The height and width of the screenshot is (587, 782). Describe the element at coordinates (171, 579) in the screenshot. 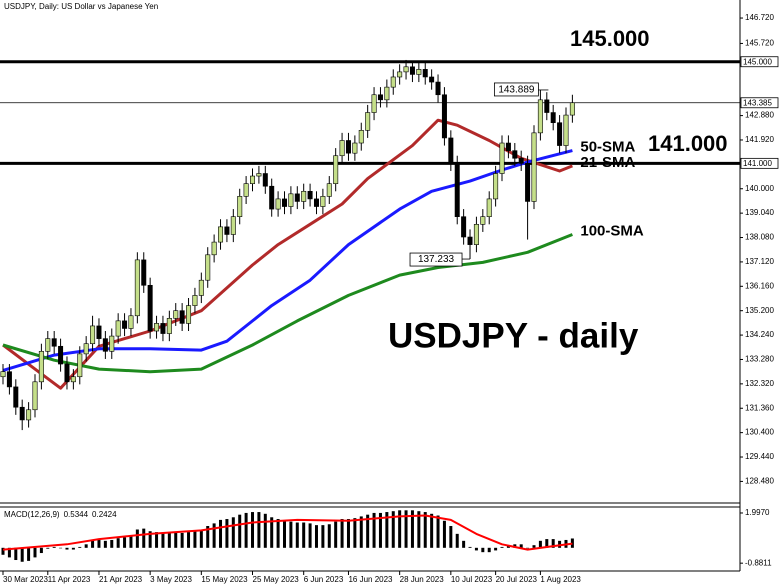

I see `x-tick-label: 3 May 2023` at that location.